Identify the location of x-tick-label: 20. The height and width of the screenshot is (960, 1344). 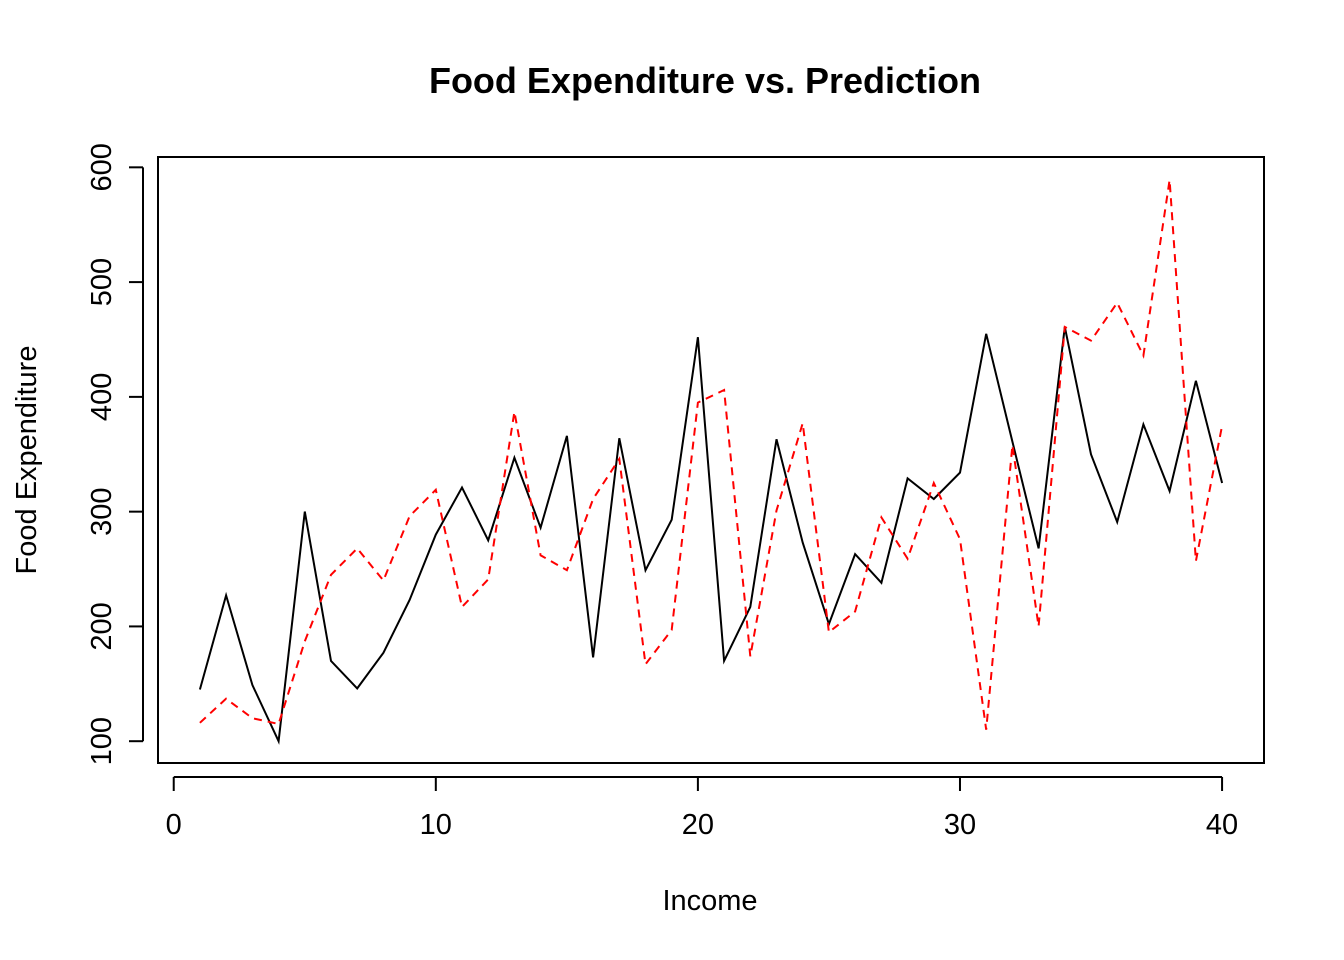
(698, 825).